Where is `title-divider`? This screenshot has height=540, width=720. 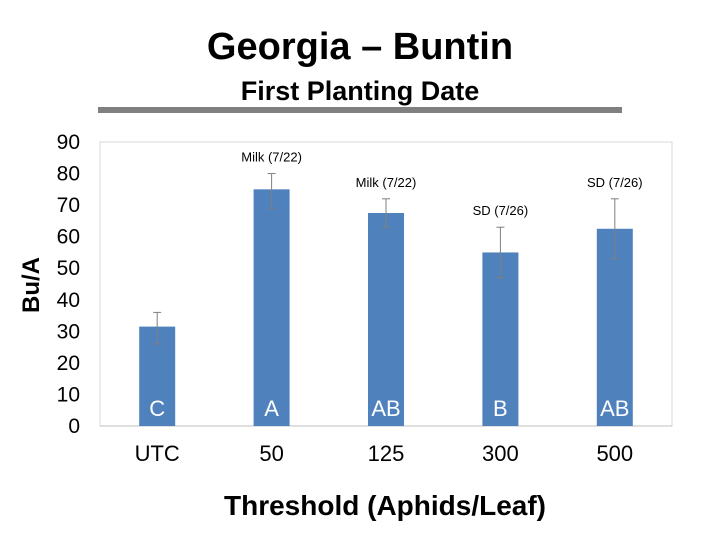 title-divider is located at coordinates (360, 110).